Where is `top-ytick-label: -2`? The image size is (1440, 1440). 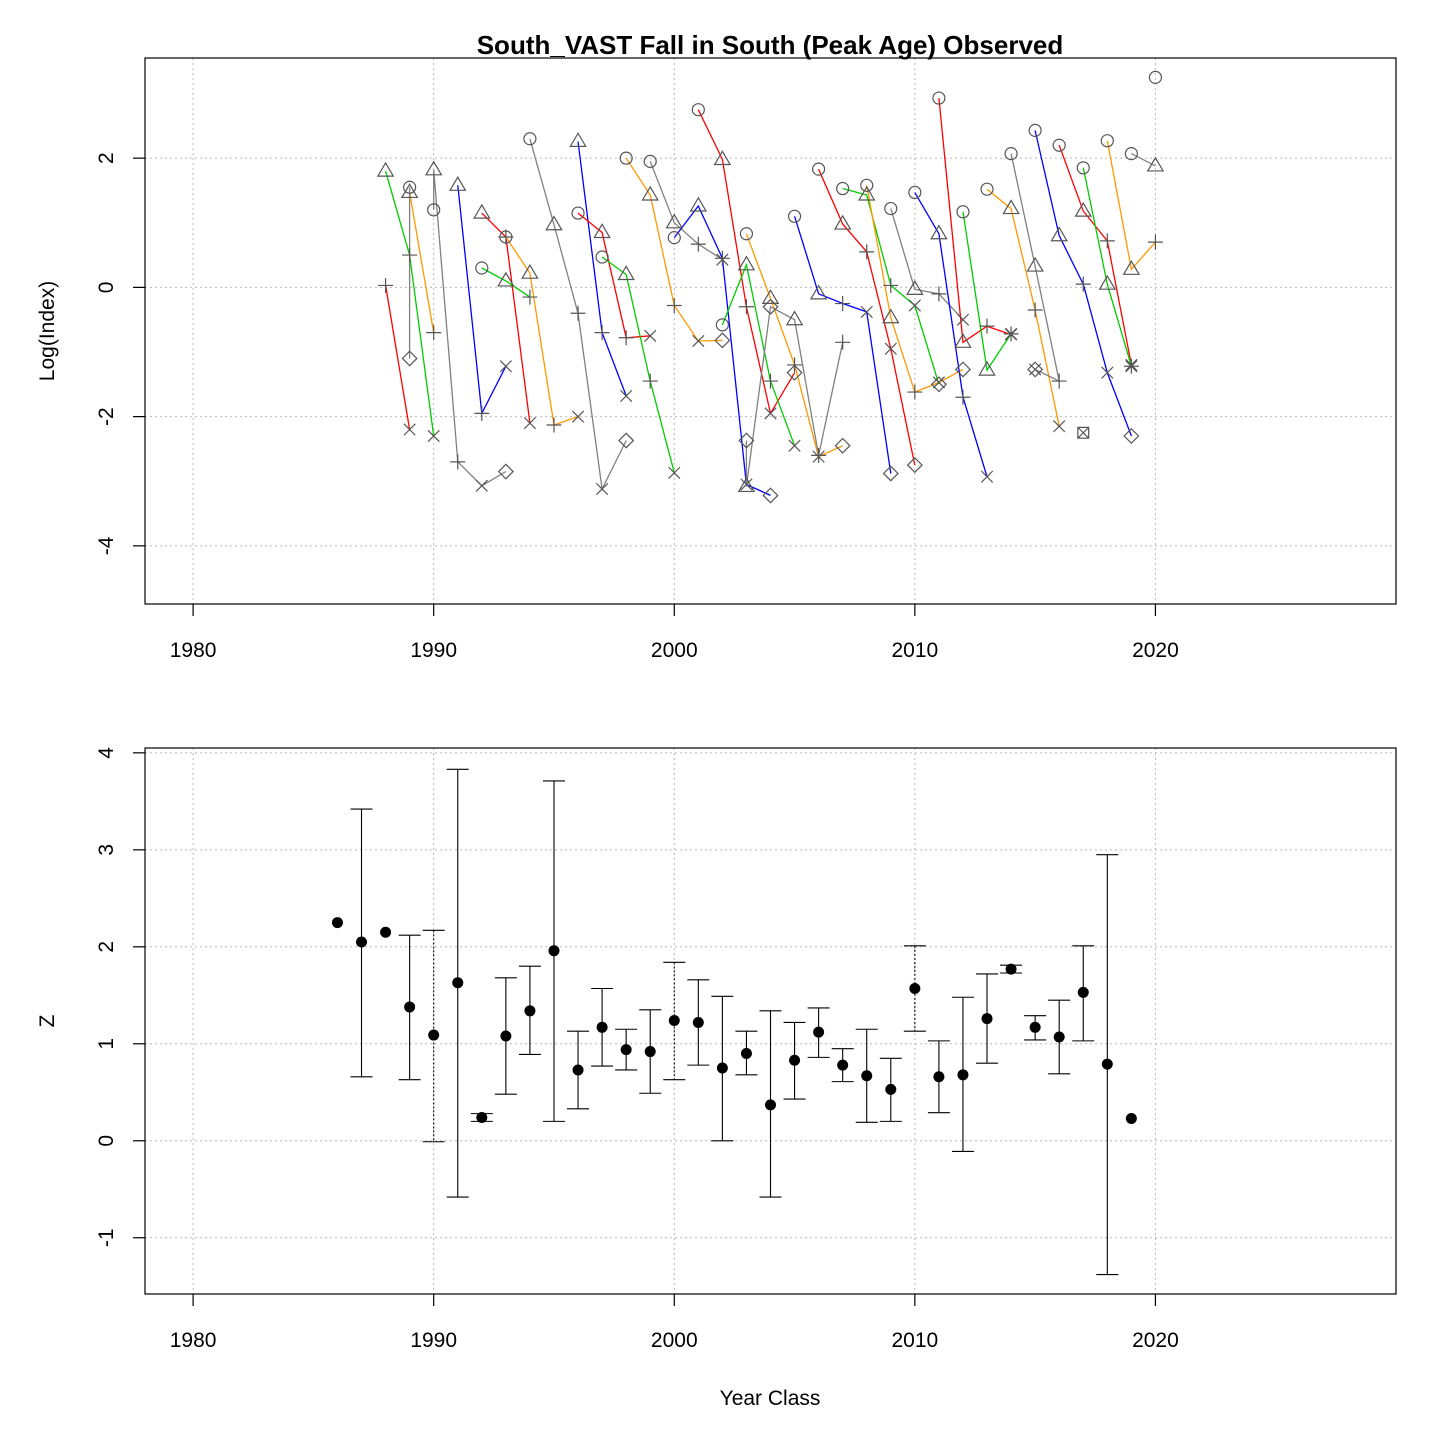 top-ytick-label: -2 is located at coordinates (106, 416).